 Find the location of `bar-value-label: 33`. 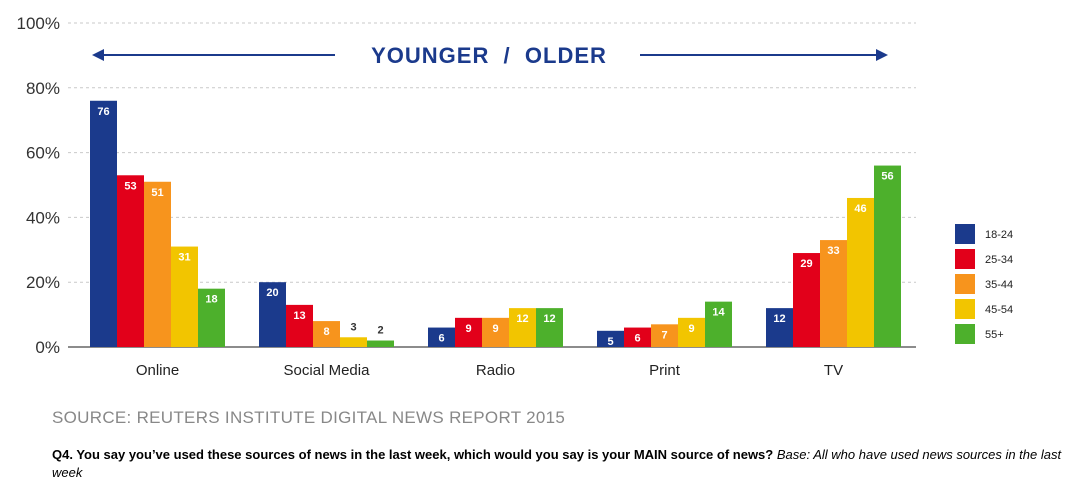

bar-value-label: 33 is located at coordinates (833, 251).